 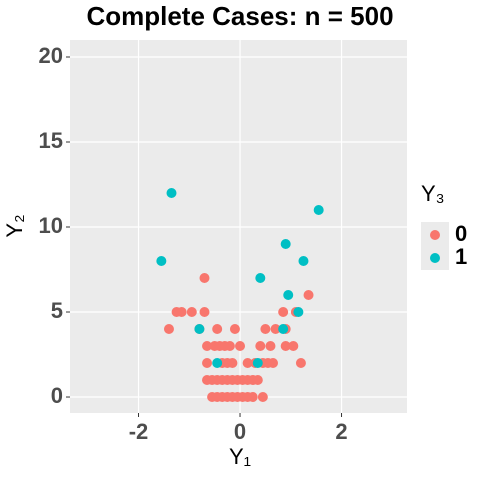 What do you see at coordinates (461, 256) in the screenshot?
I see `legend-label: 1` at bounding box center [461, 256].